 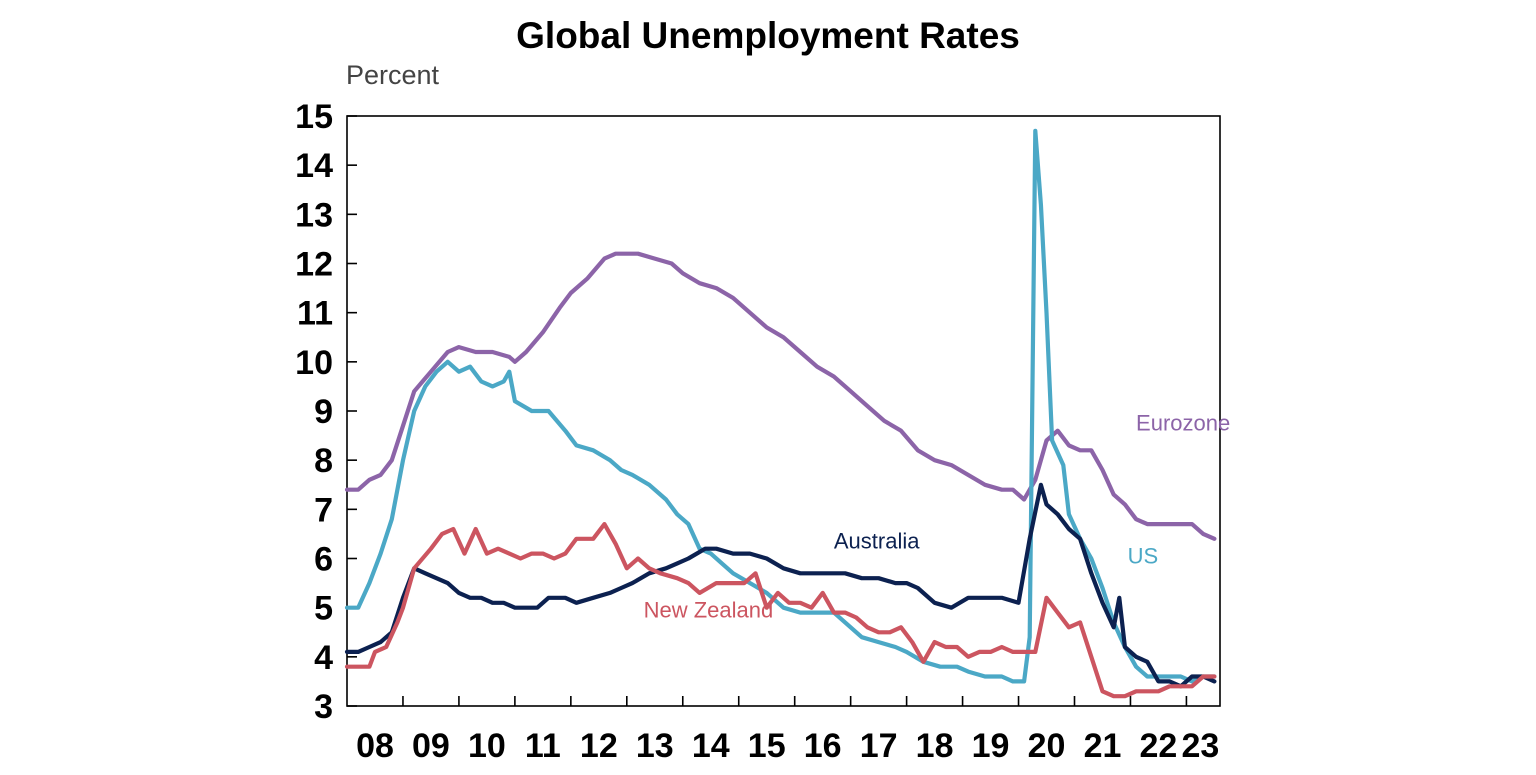 I want to click on x-tick-label: 15, so click(x=767, y=746).